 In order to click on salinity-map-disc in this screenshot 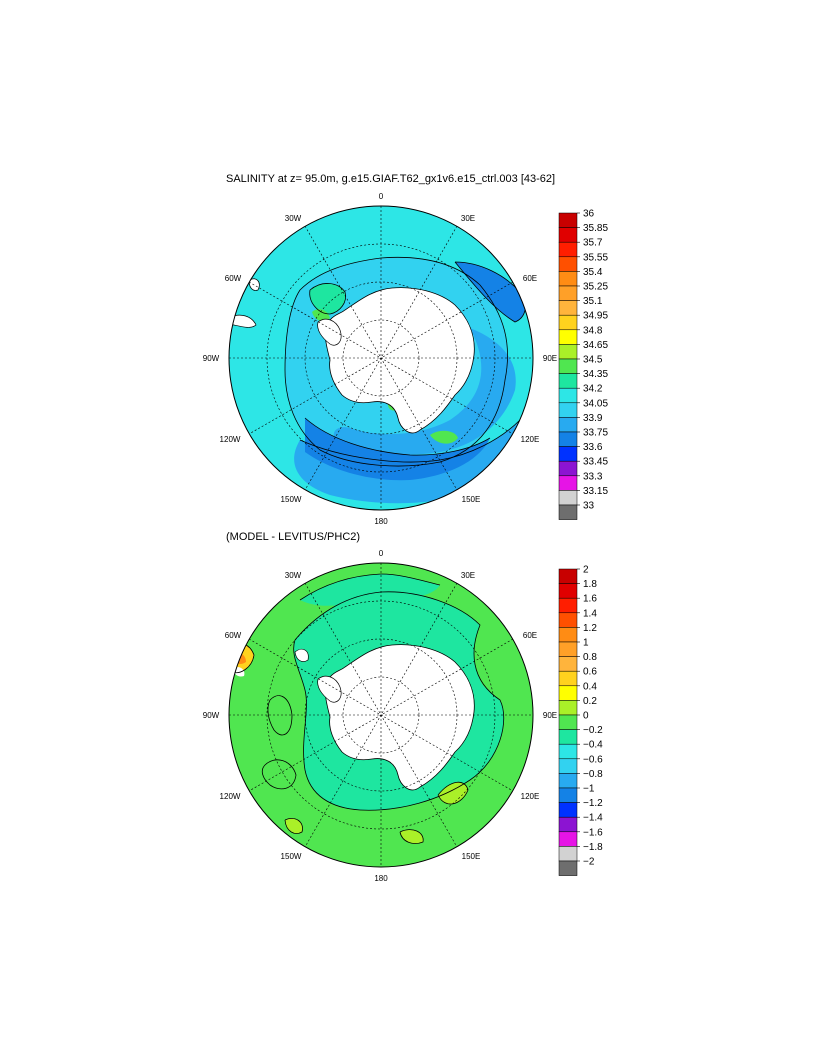, I will do `click(381, 358)`.